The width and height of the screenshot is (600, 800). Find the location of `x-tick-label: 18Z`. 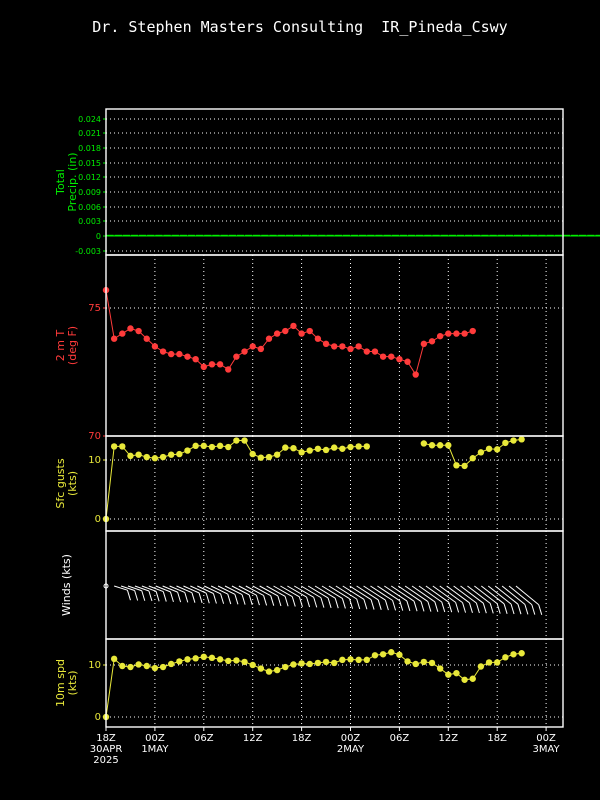

x-tick-label: 18Z is located at coordinates (302, 738).